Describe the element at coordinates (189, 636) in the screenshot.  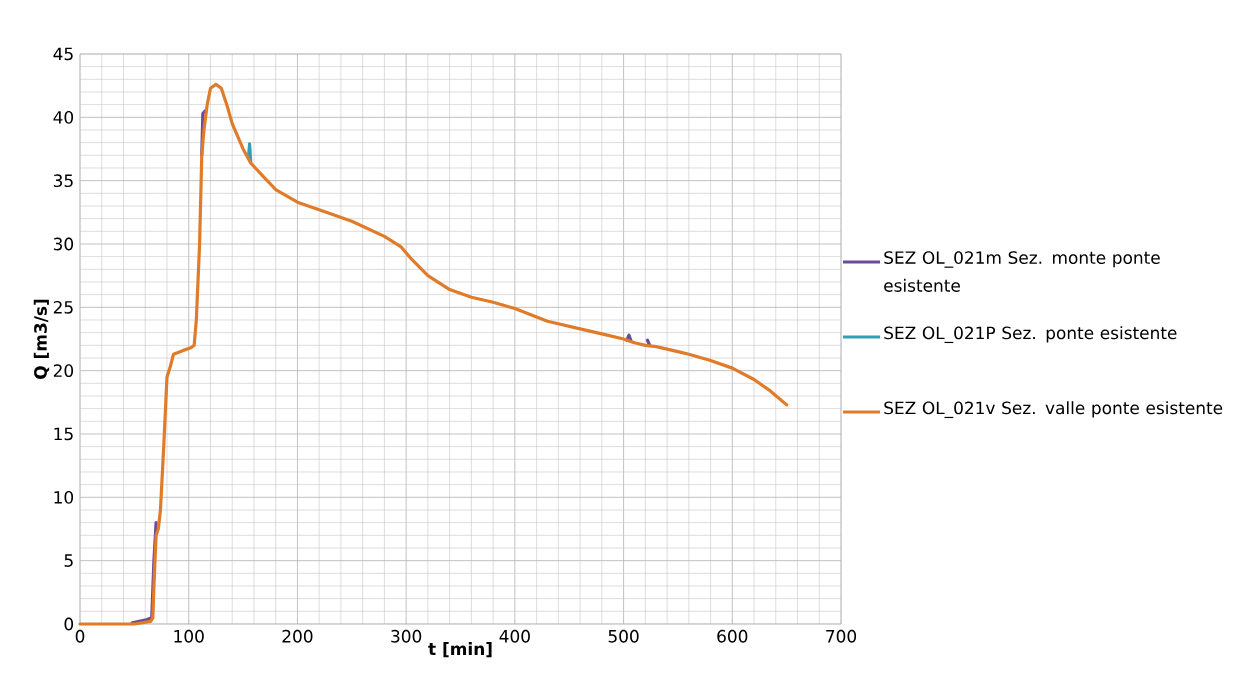
I see `x-tick-label: 100` at that location.